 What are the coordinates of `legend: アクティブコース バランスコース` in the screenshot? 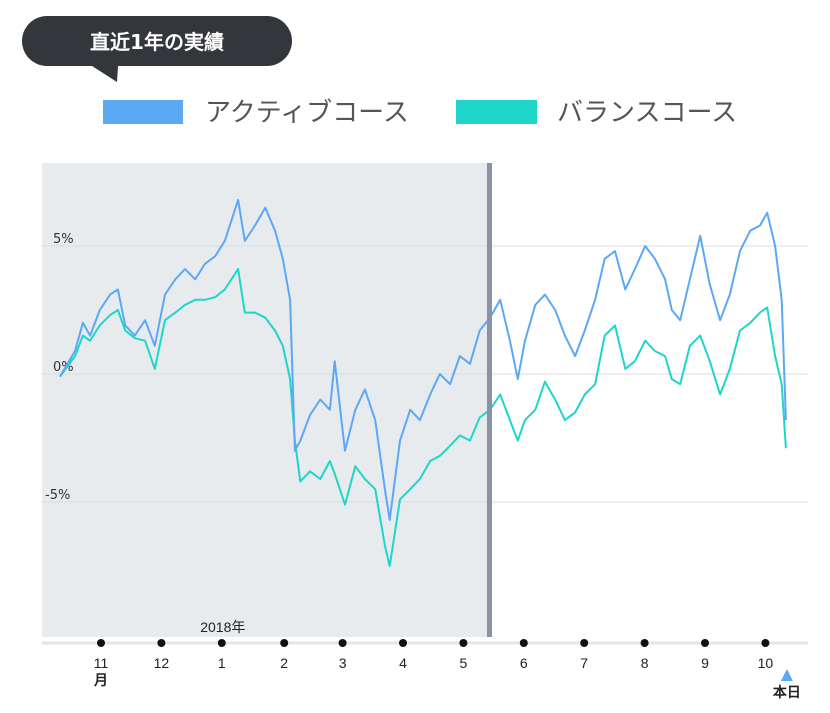 It's located at (420, 113).